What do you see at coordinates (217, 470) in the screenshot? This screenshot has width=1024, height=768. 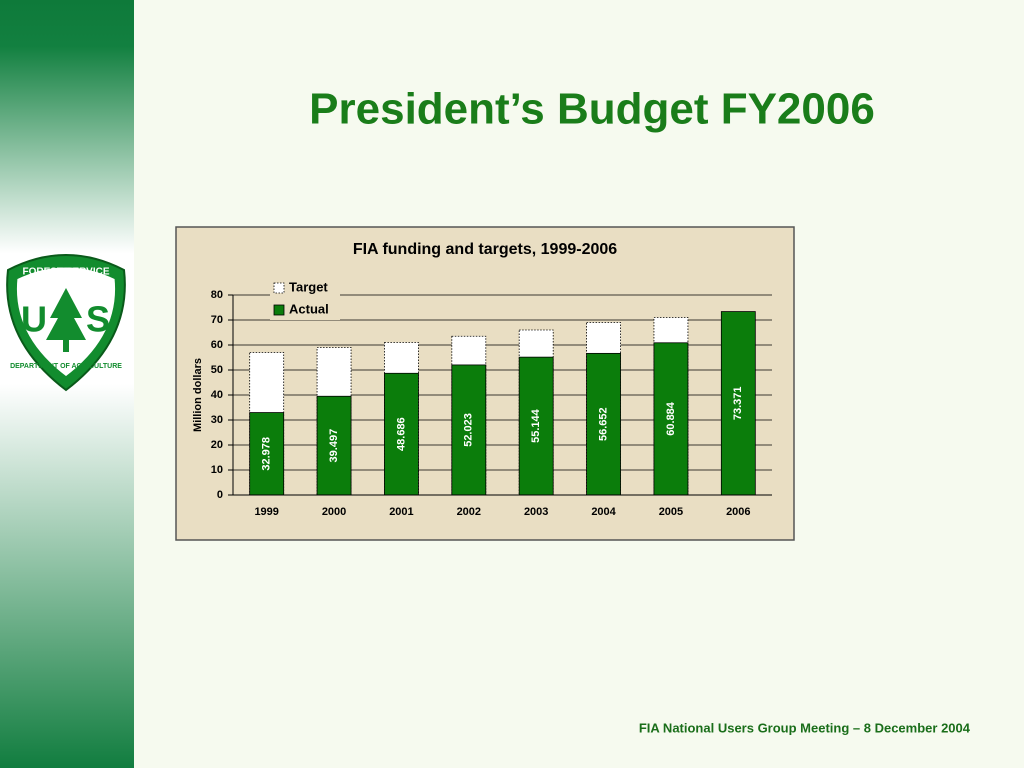 I see `y-tick-label: 10` at bounding box center [217, 470].